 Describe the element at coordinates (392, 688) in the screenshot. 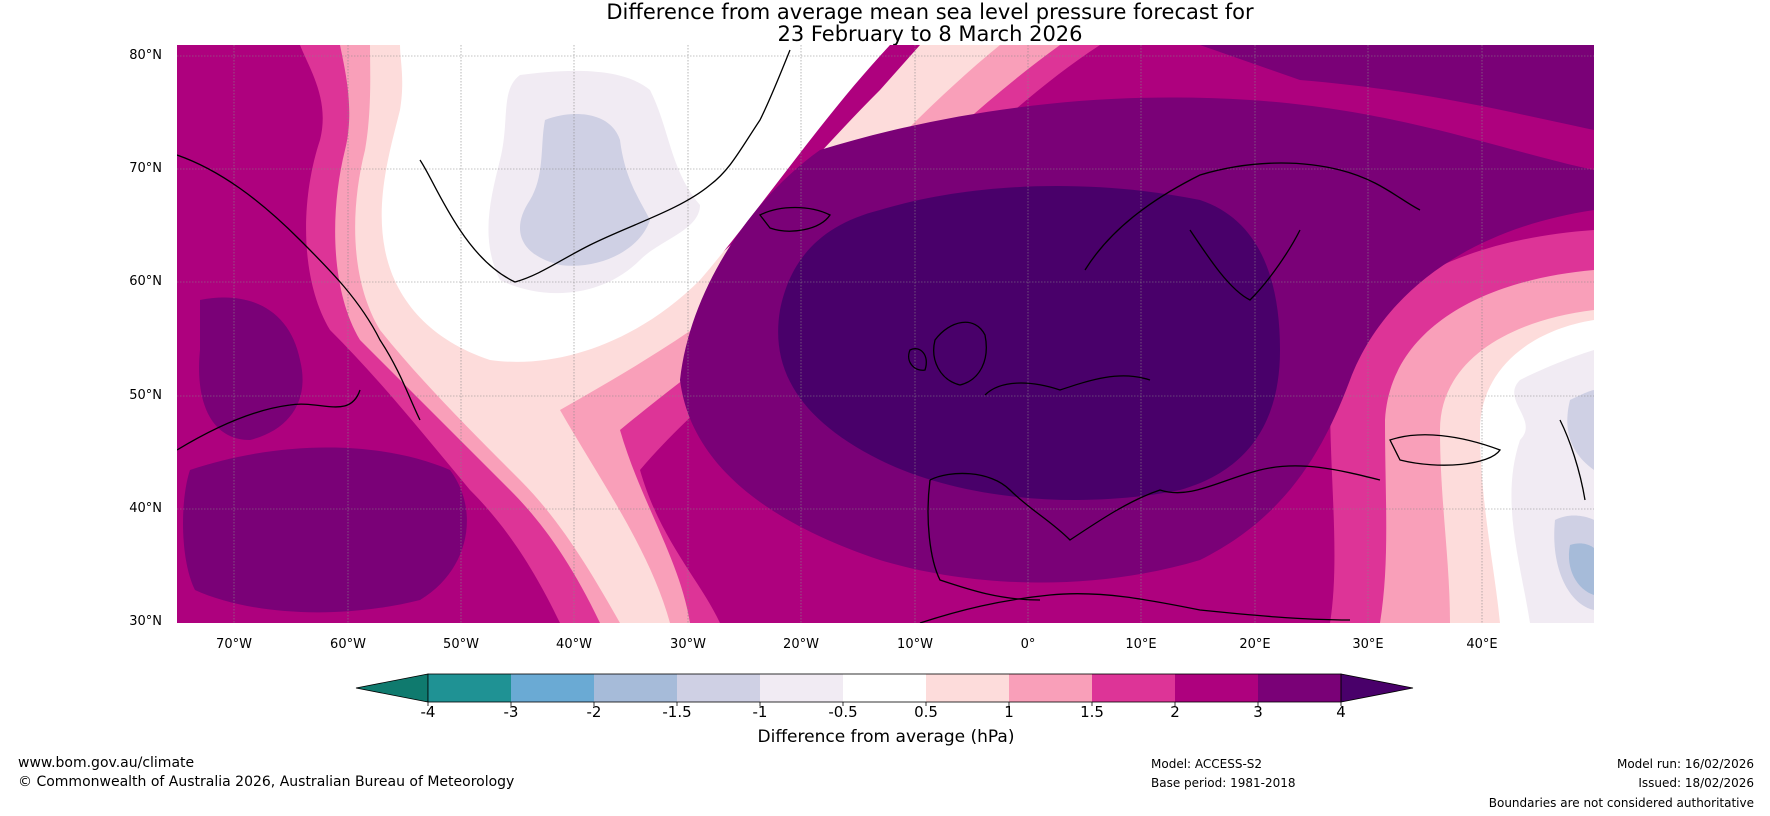

I see `colorbar-under-arrow` at that location.